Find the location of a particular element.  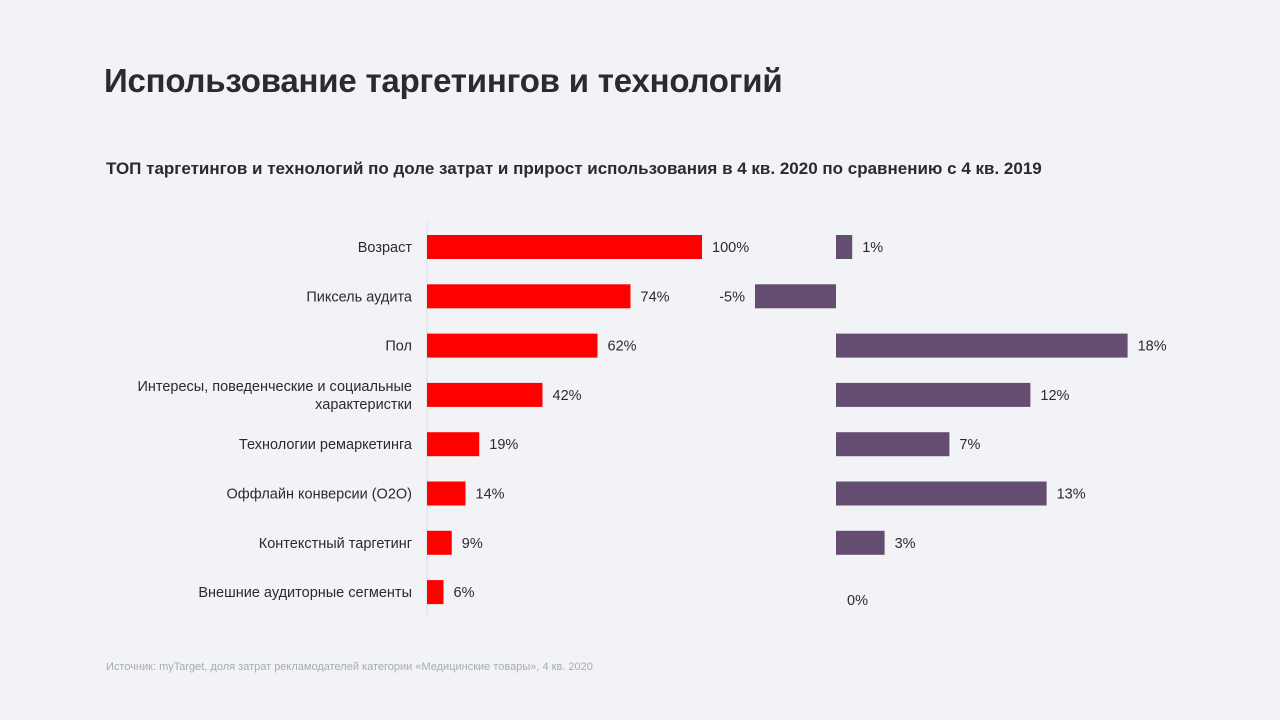

category-label: Контекстный таргетинг is located at coordinates (335, 544).